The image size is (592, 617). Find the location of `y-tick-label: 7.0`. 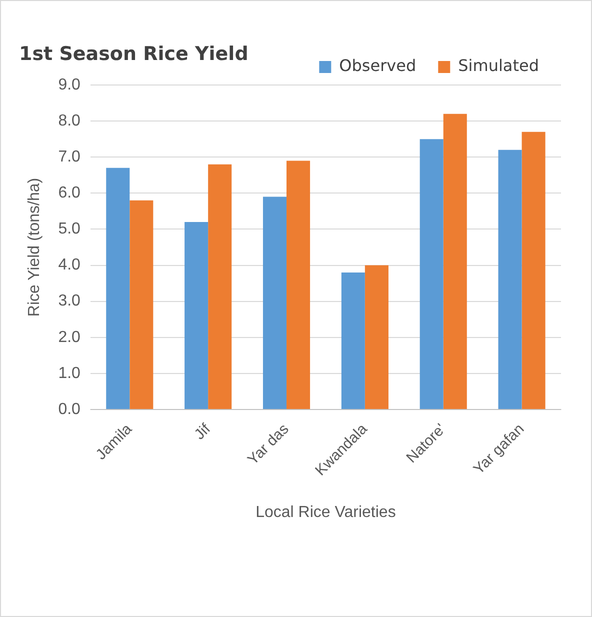

y-tick-label: 7.0 is located at coordinates (69, 157).